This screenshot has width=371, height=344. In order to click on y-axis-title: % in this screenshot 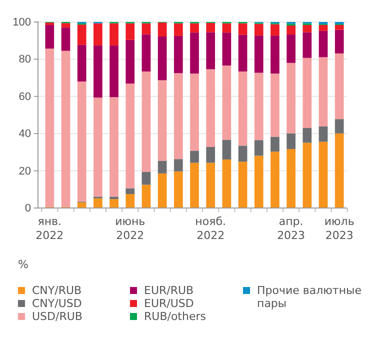, I will do `click(23, 264)`.